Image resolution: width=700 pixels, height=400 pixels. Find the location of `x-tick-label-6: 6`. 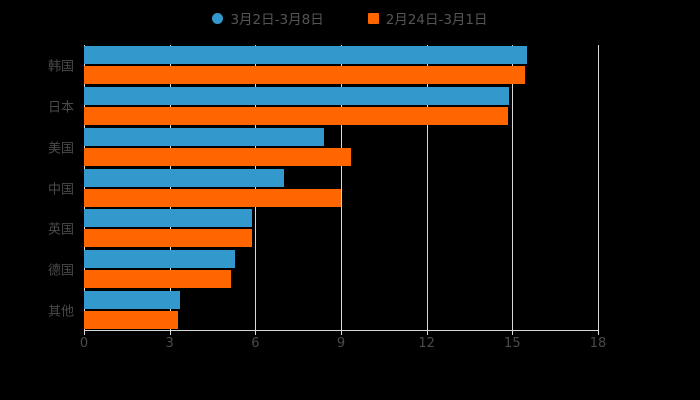

x-tick-label-6: 6 is located at coordinates (255, 343).